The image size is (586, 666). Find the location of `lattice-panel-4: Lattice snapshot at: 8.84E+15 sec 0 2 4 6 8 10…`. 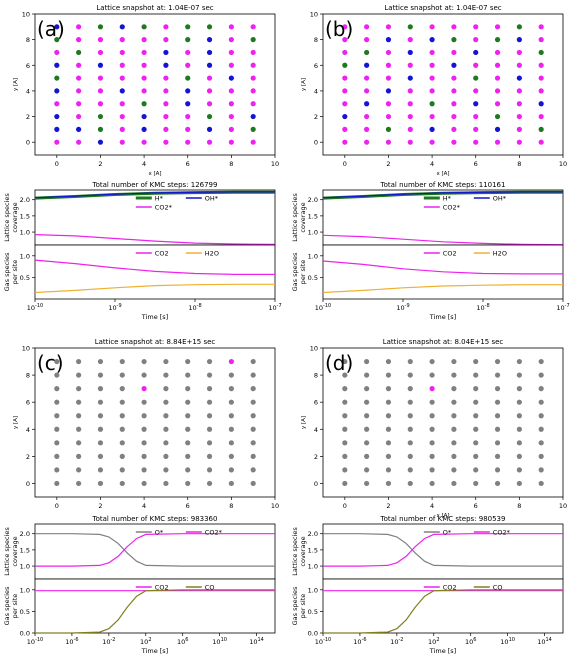

lattice-panel-4: Lattice snapshot at: 8.84E+15 sec 0 2 4 6 8 10… is located at coordinates (146, 424).